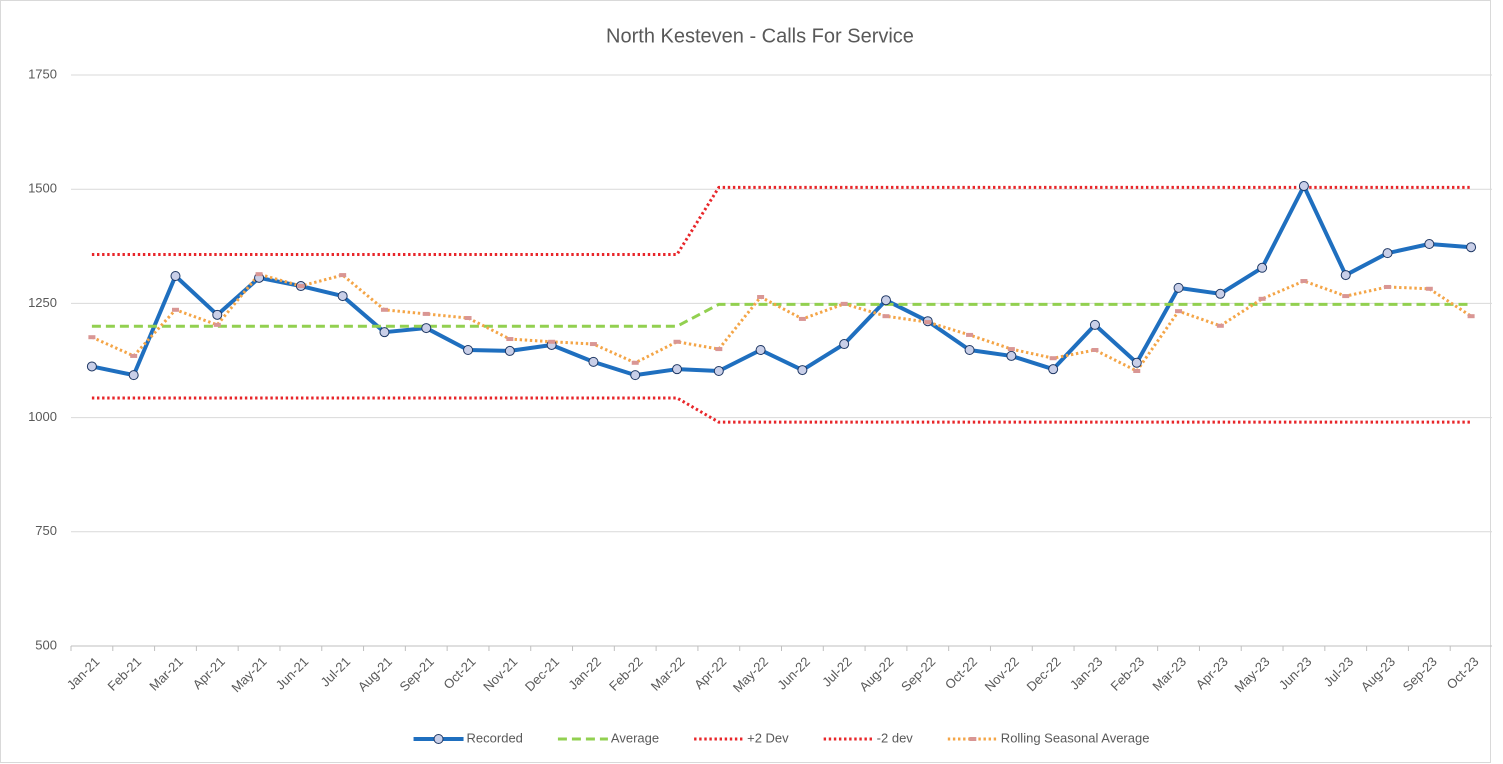 The image size is (1503, 764). Describe the element at coordinates (1075, 737) in the screenshot. I see `legend-label: Rolling Seasonal Average` at that location.